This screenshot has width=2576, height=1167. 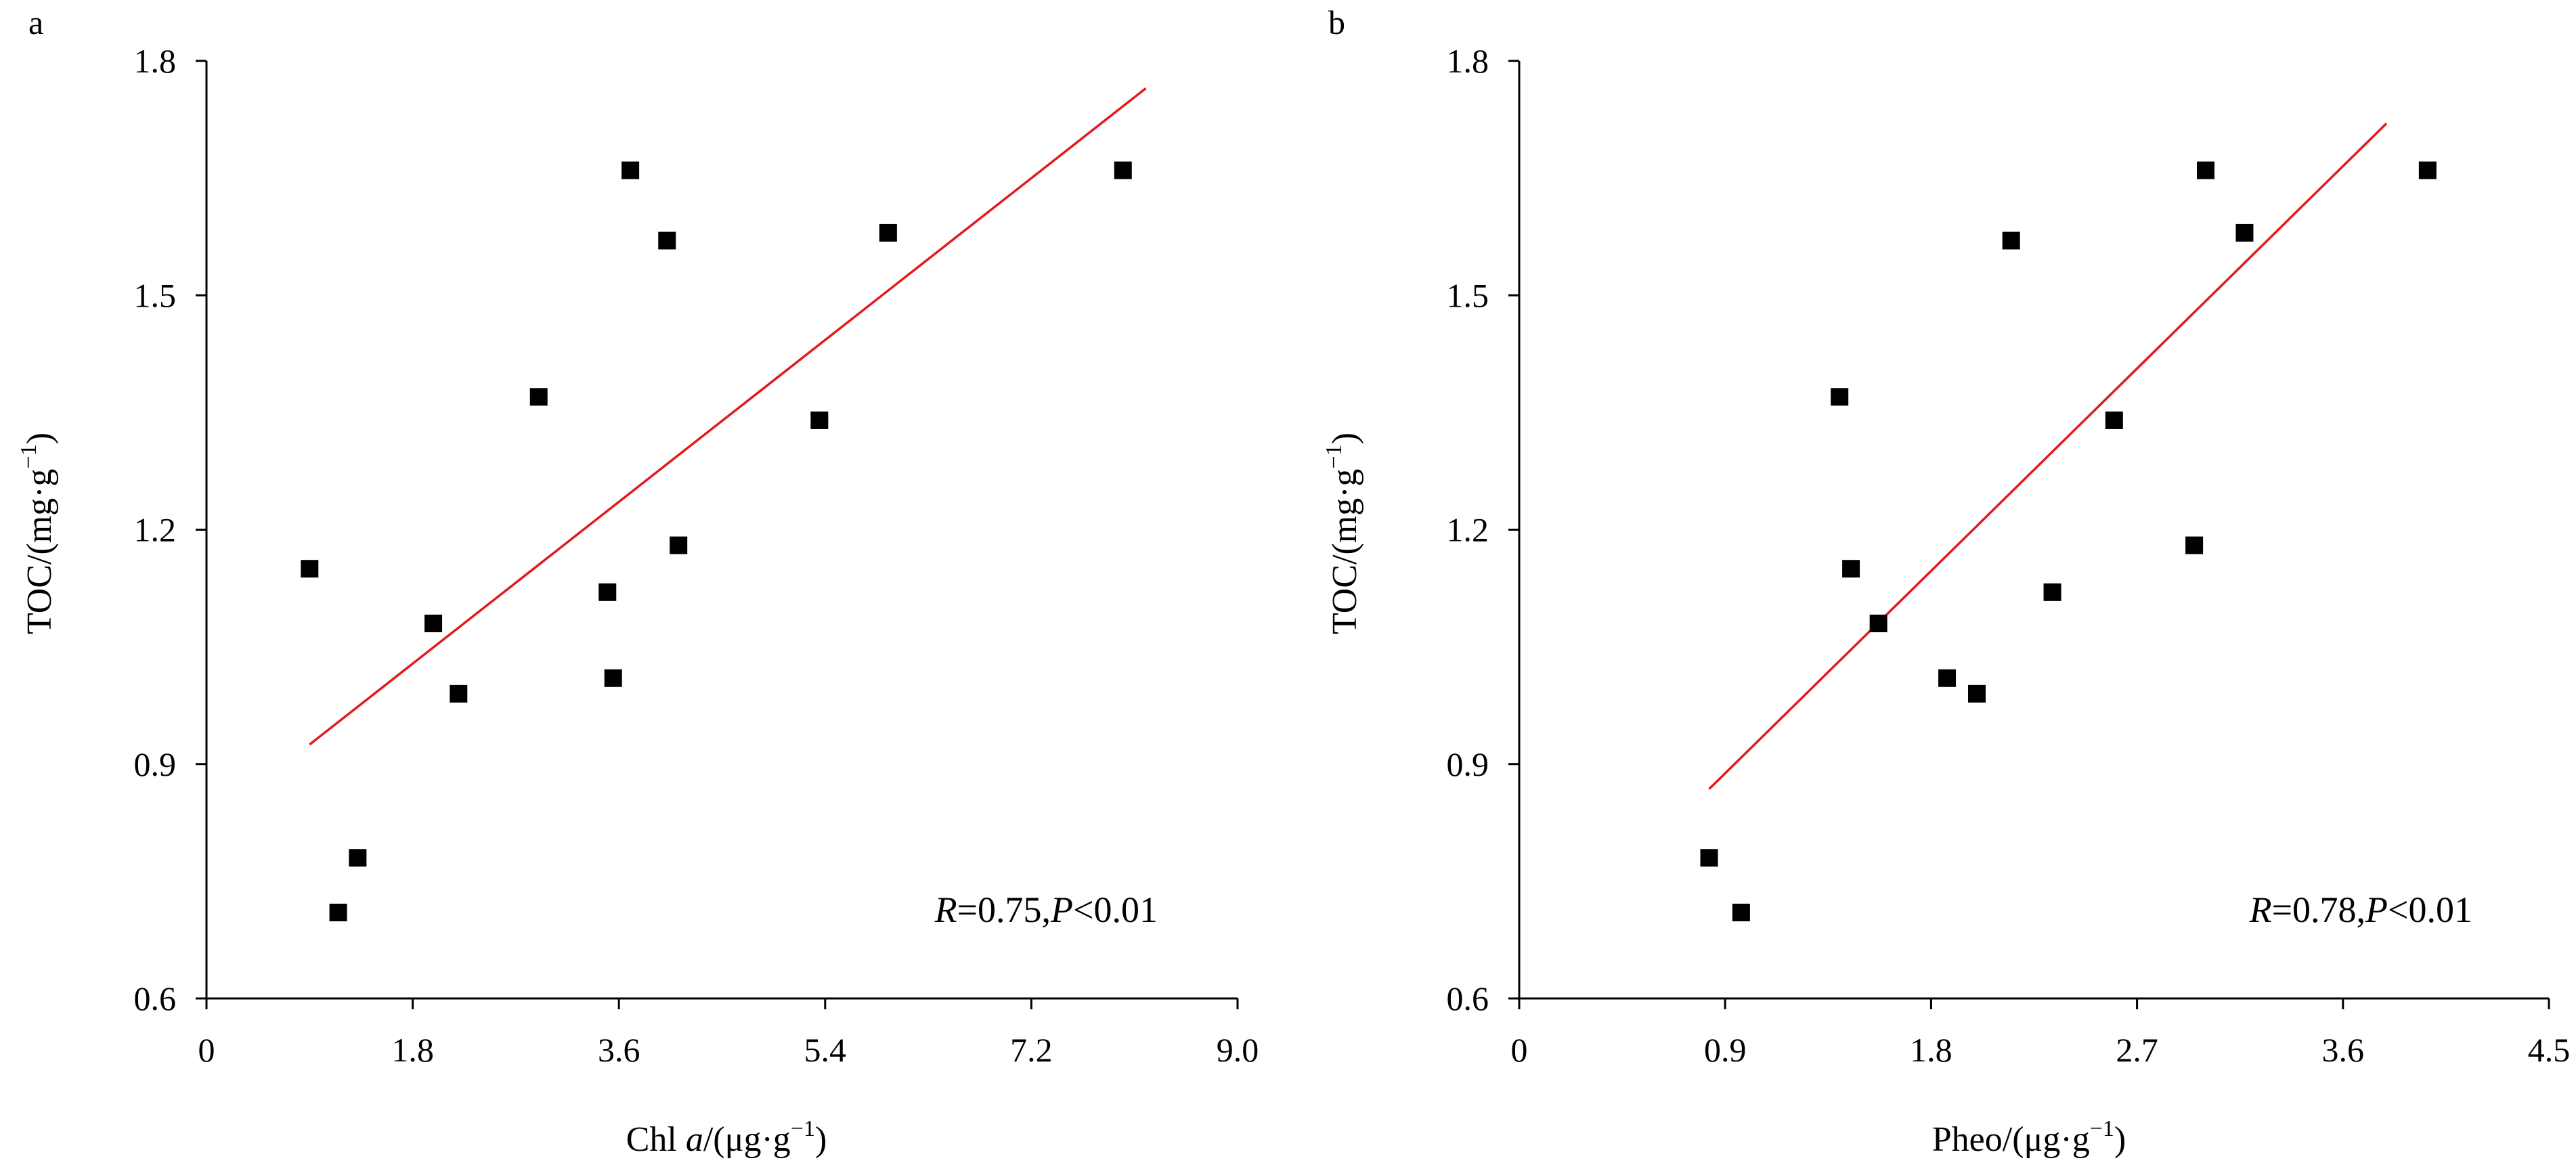 What do you see at coordinates (619, 1050) in the screenshot?
I see `x-tick-label-a: 3.6` at bounding box center [619, 1050].